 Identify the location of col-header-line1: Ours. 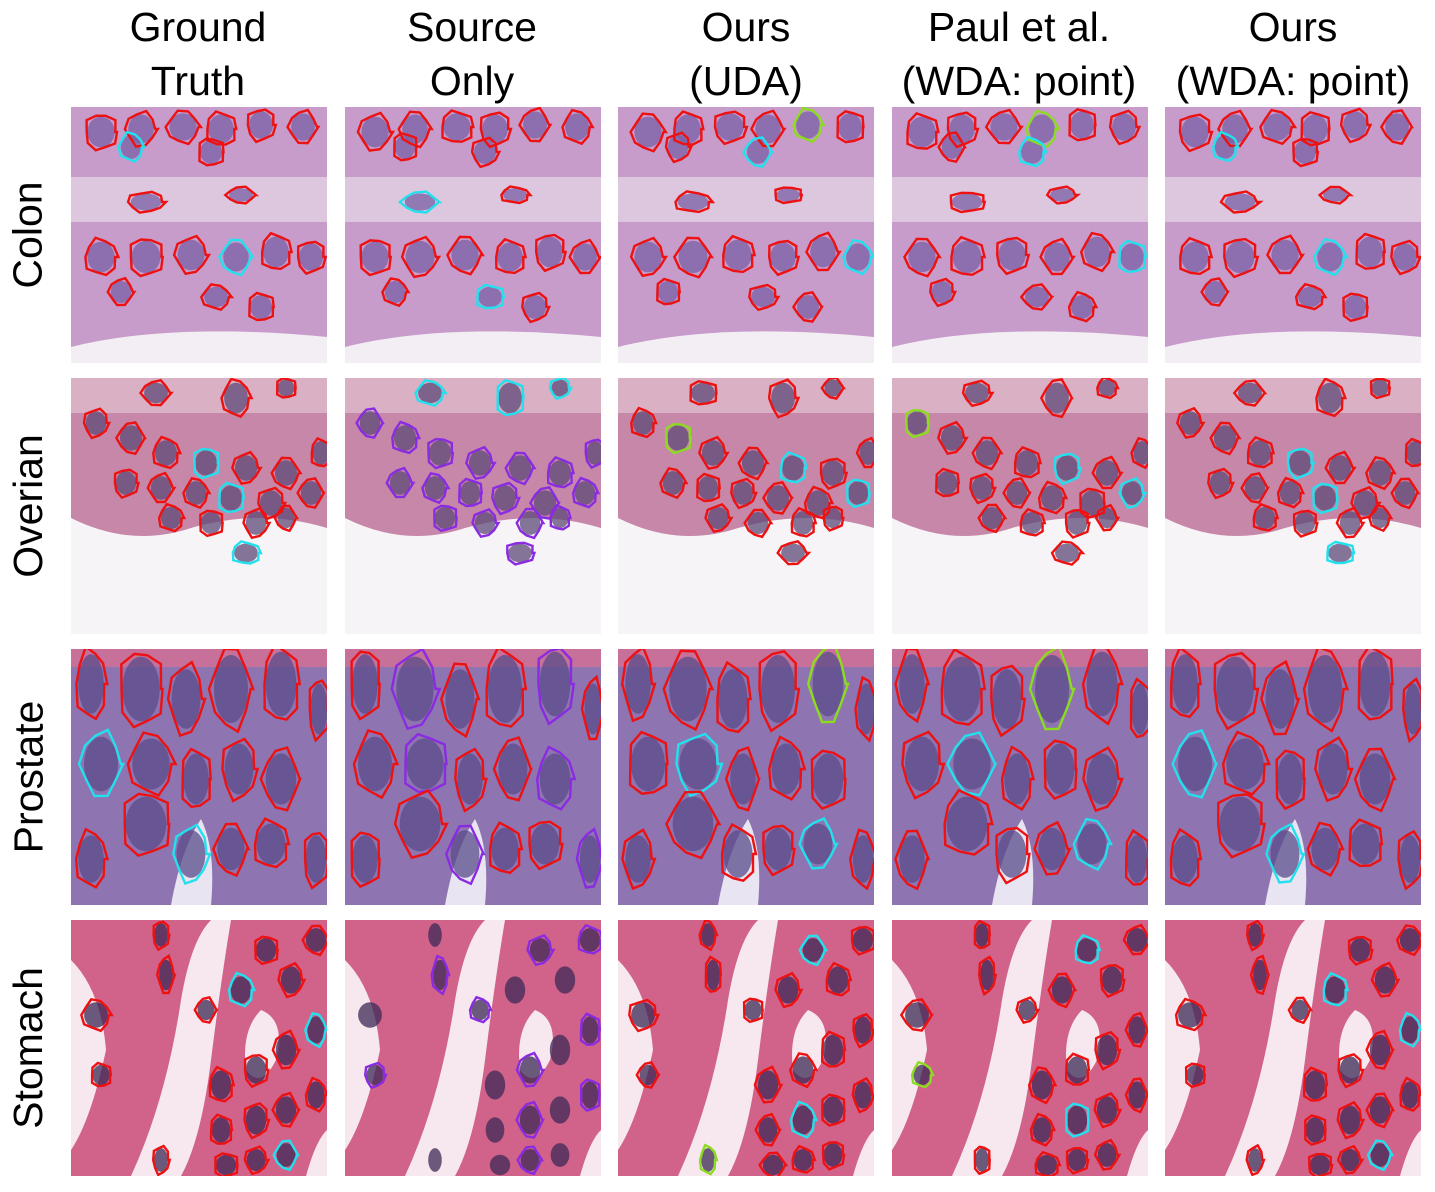
(746, 27).